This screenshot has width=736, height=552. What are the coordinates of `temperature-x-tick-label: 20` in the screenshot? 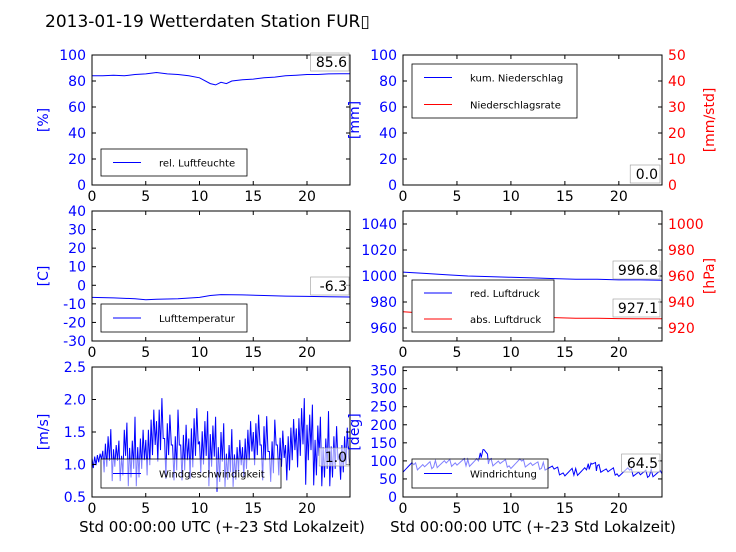 It's located at (307, 353).